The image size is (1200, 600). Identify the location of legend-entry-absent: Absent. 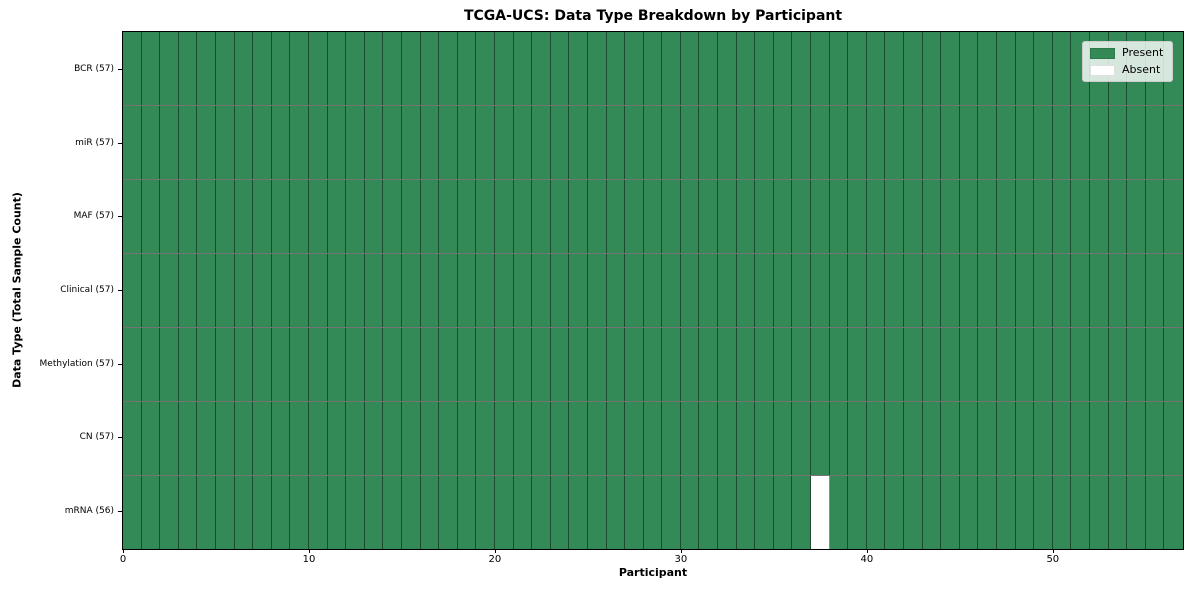
(1126, 70).